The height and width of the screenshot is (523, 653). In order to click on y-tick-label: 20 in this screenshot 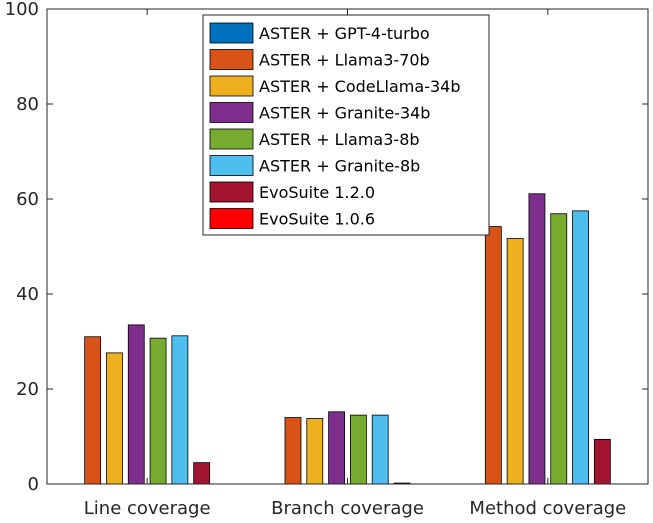, I will do `click(27, 389)`.